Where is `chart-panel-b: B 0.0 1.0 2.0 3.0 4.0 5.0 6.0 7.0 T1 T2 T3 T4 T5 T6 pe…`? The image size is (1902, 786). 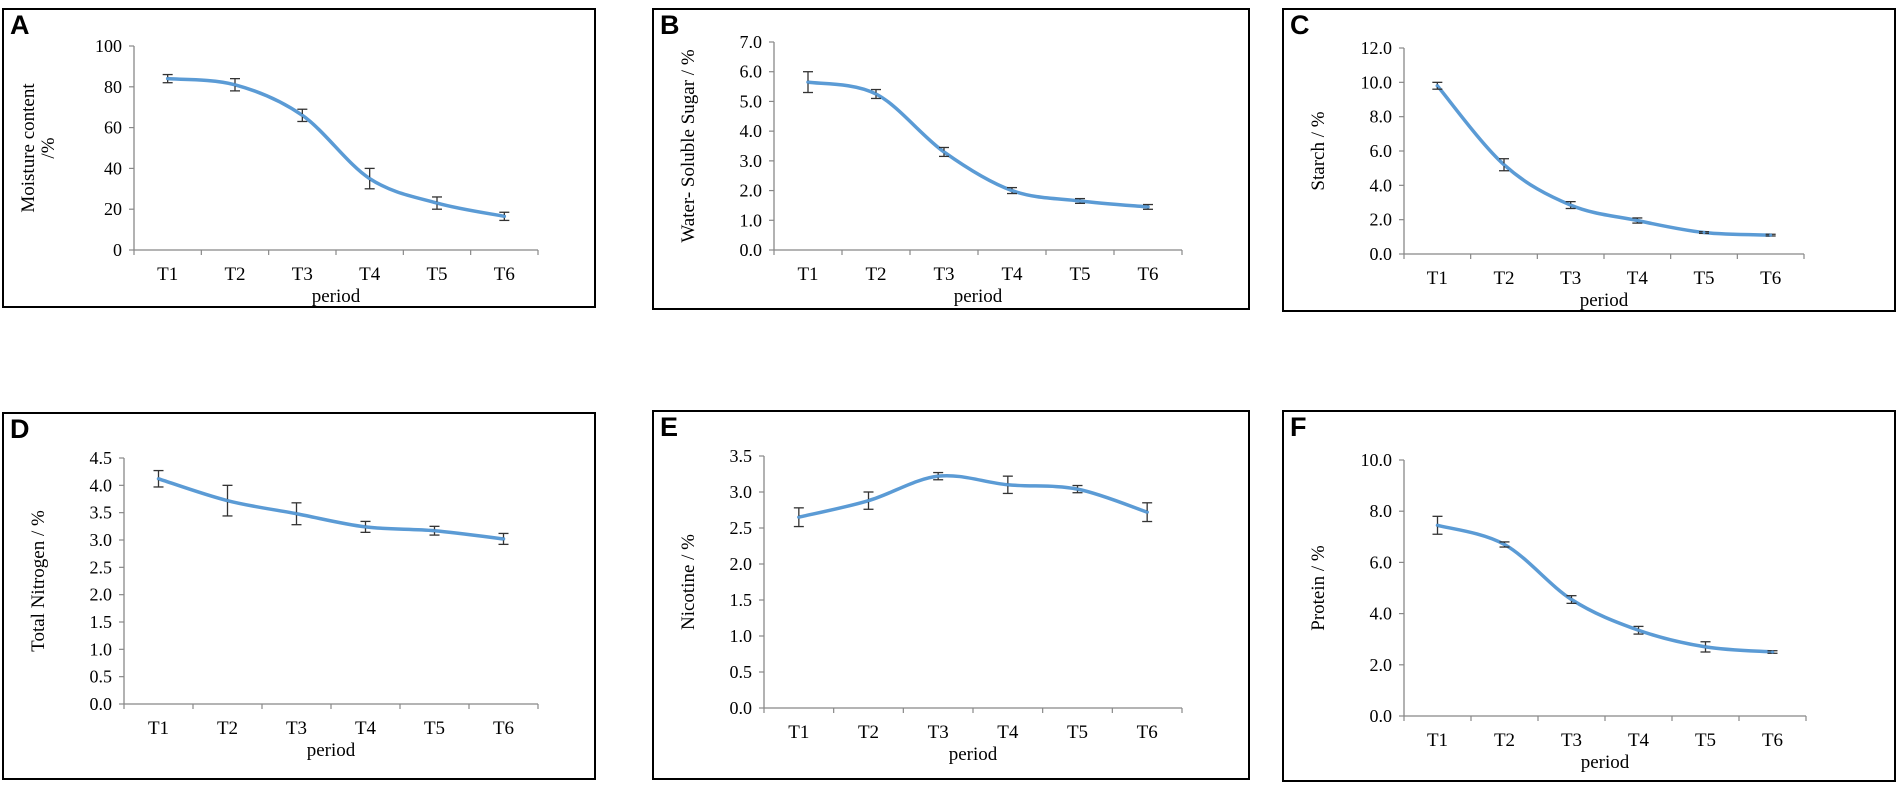 chart-panel-b: B 0.0 1.0 2.0 3.0 4.0 5.0 6.0 7.0 T1 T2 T3 T4 T5 T6 pe… is located at coordinates (951, 159).